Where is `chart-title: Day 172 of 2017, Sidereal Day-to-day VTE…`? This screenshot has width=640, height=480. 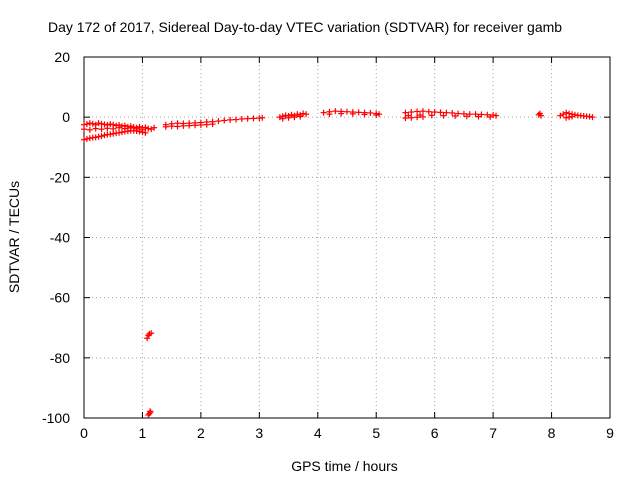
chart-title: Day 172 of 2017, Sidereal Day-to-day VTE… is located at coordinates (305, 27).